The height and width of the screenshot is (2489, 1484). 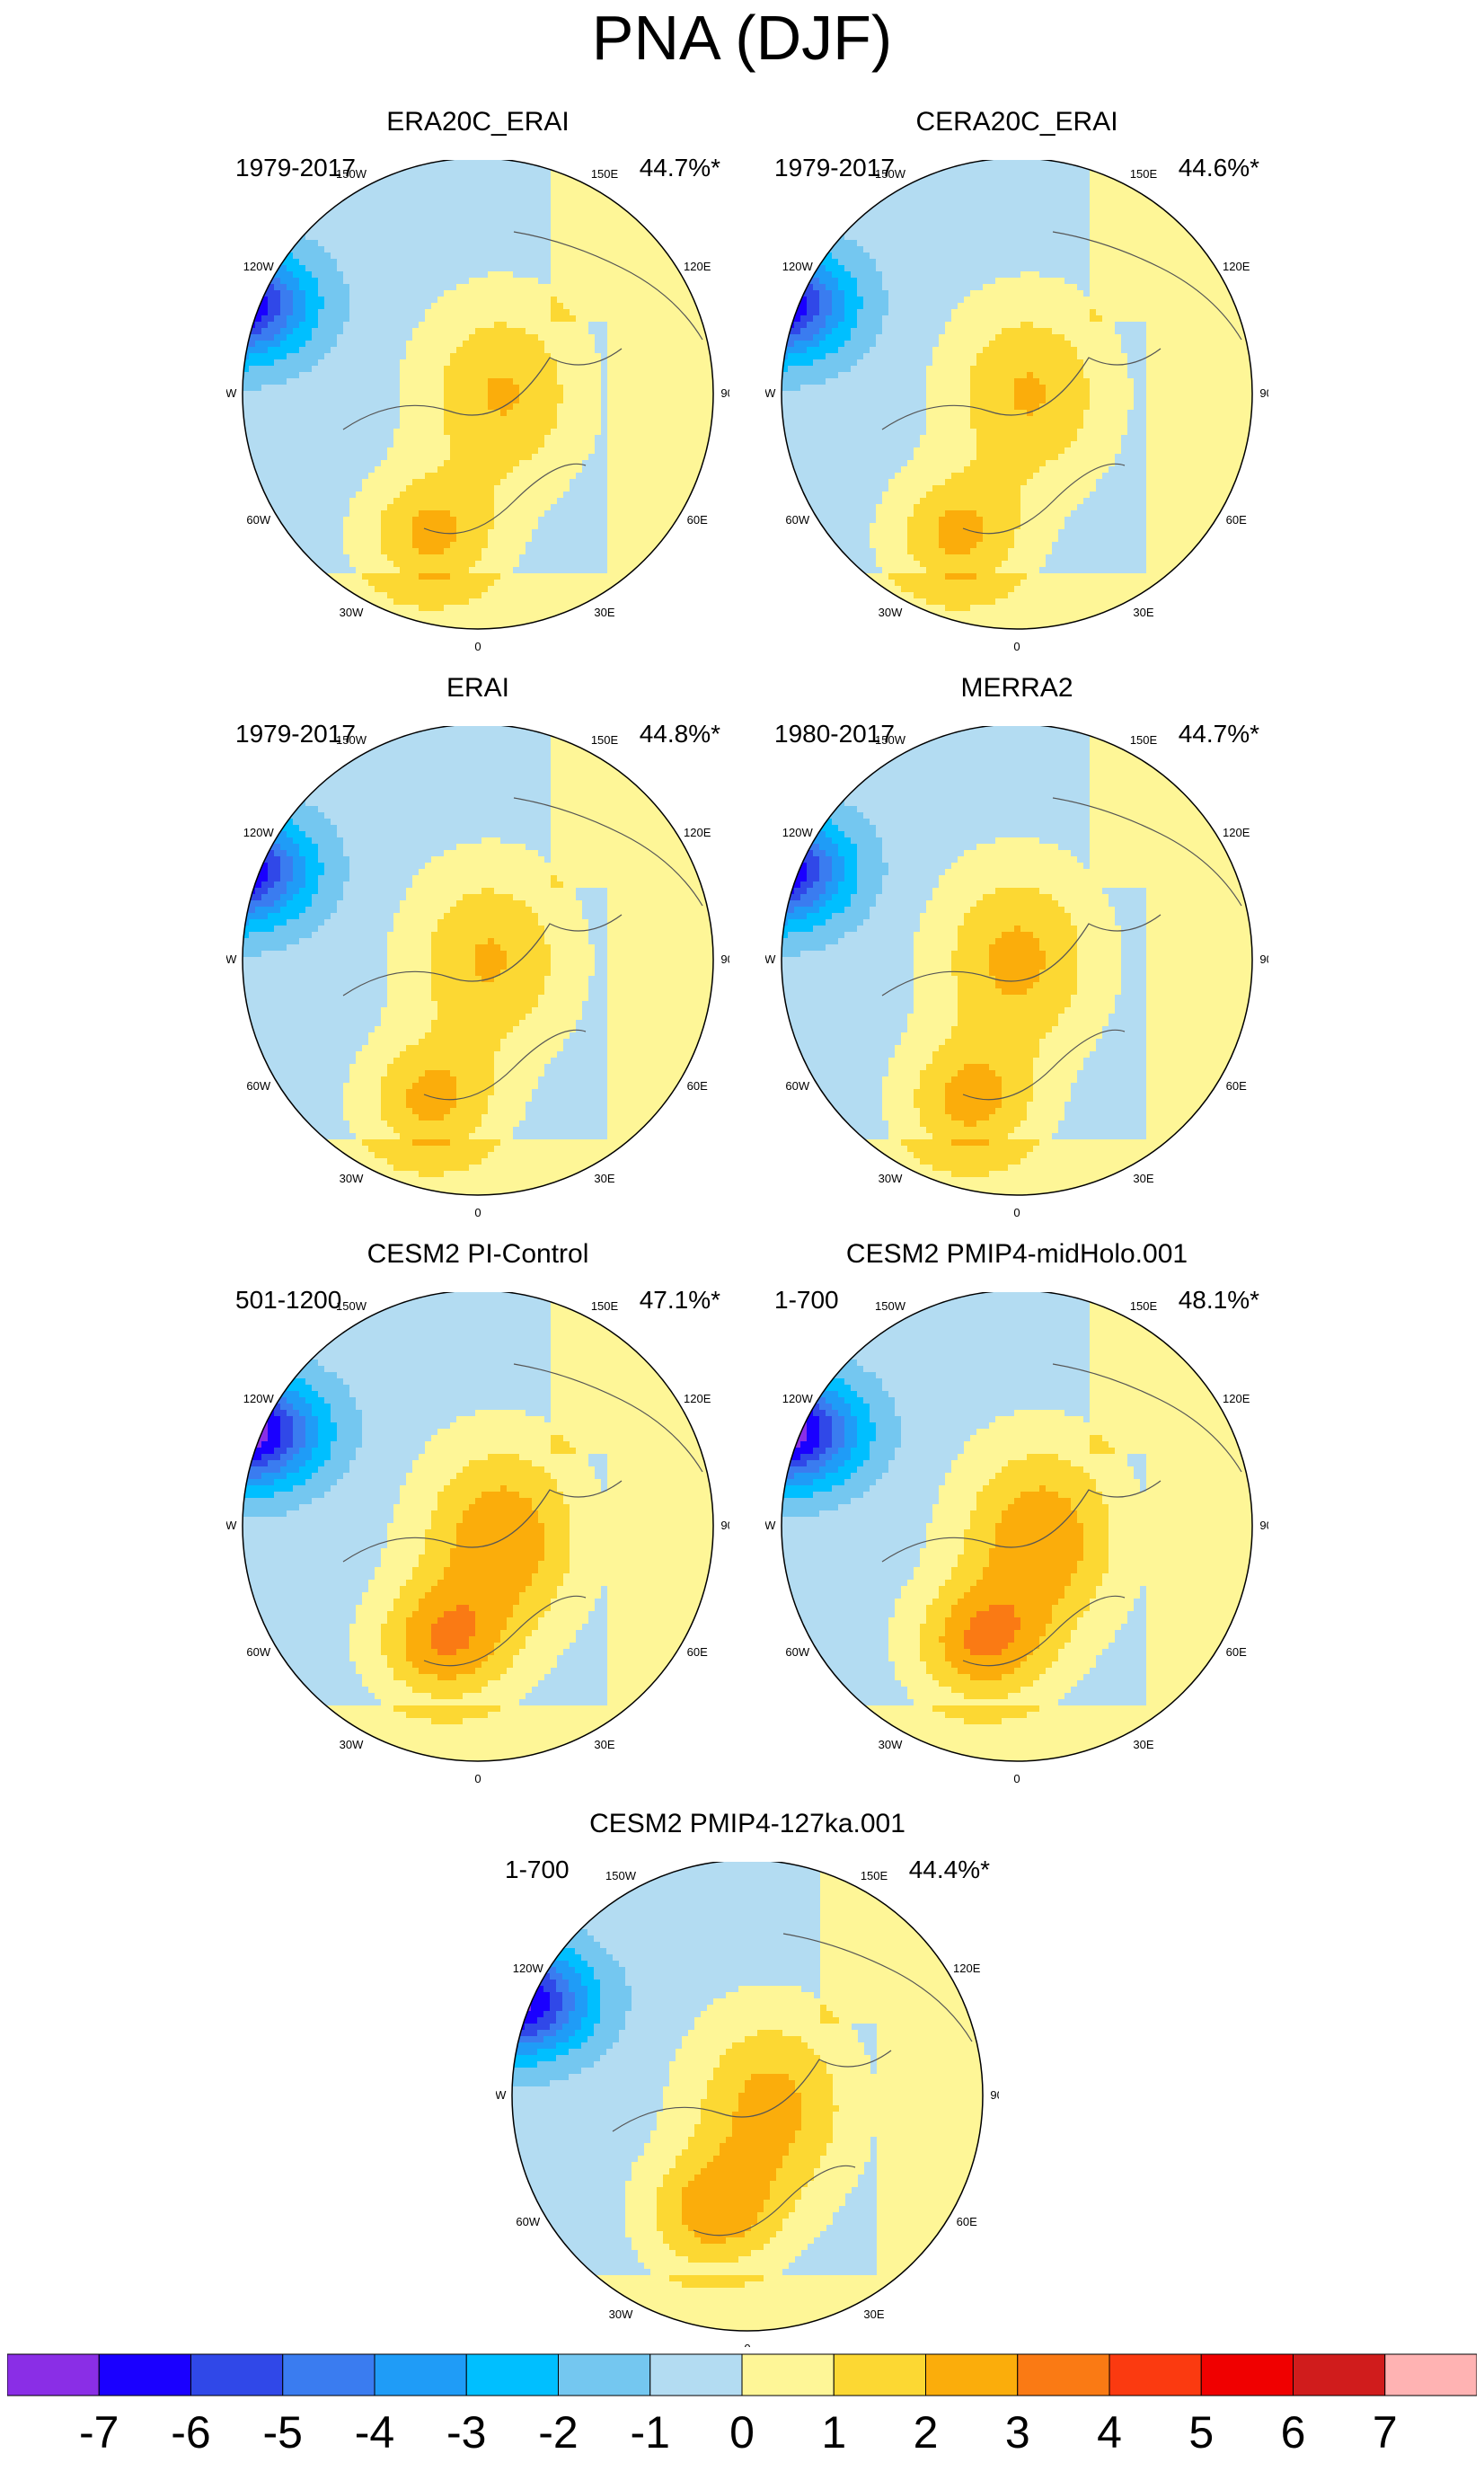 I want to click on longitude-label: 150E, so click(x=605, y=174).